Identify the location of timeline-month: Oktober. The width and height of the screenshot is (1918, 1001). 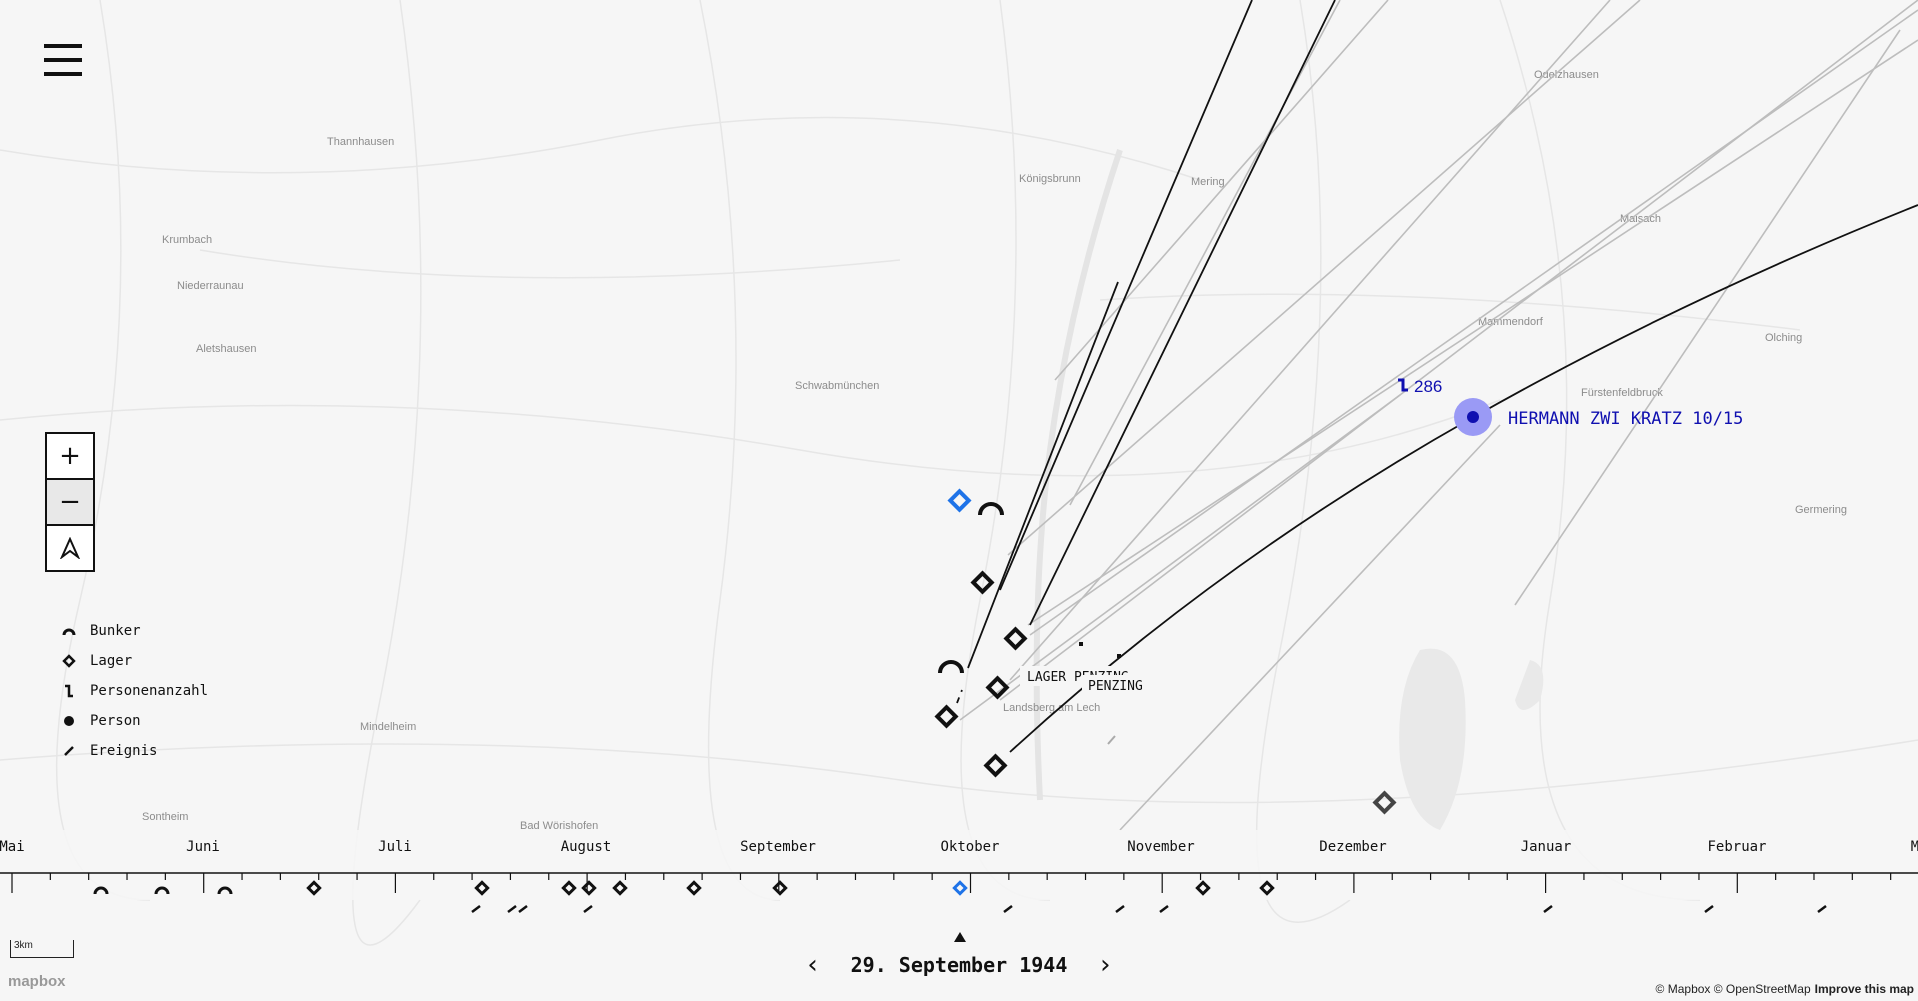
(969, 847).